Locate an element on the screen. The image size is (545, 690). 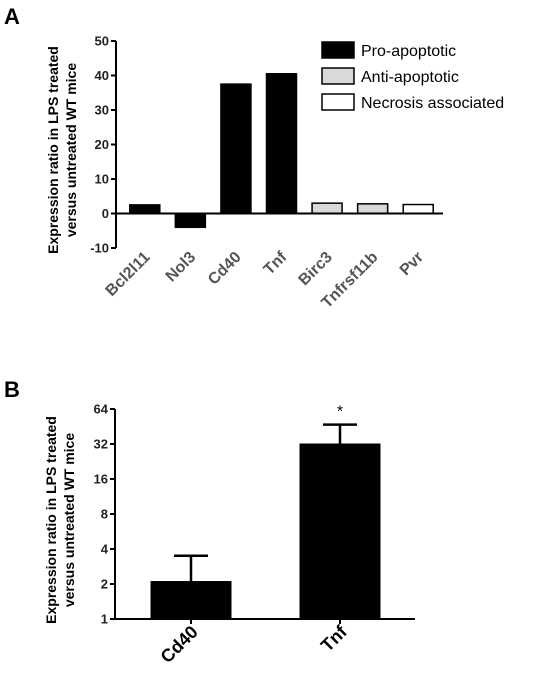
panel-a-bar-birc3 is located at coordinates (327, 208).